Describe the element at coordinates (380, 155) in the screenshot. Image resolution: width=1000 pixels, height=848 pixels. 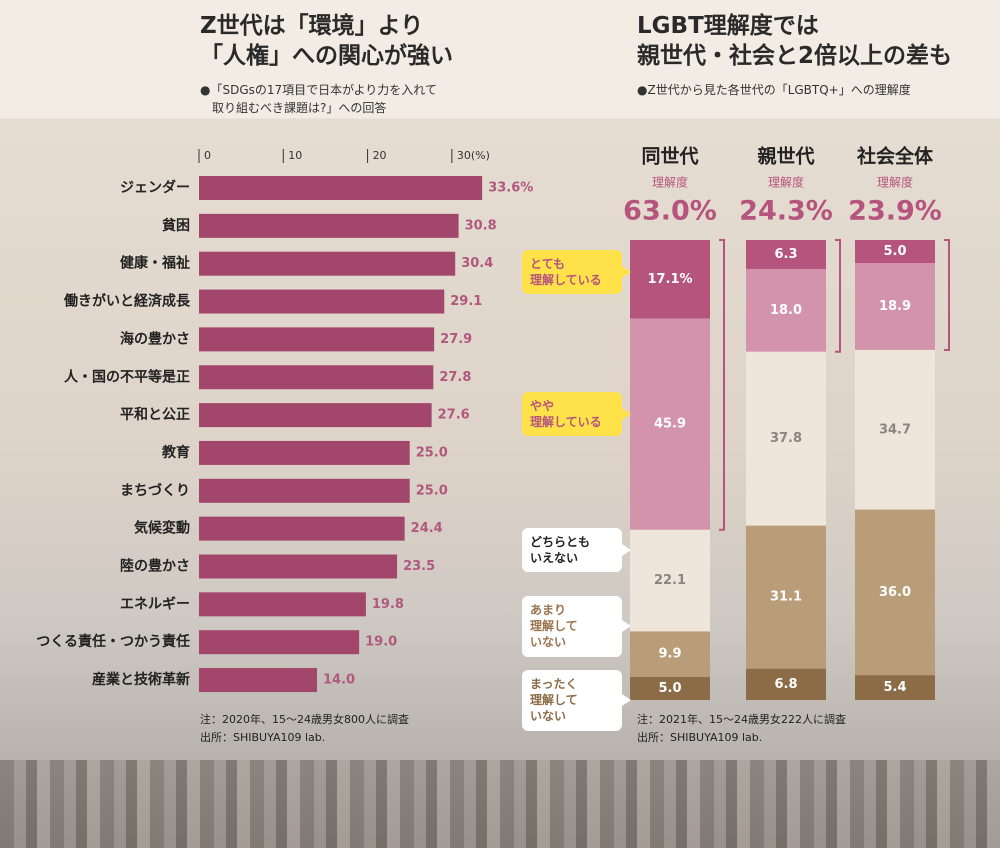
I see `x-tick-label: 20` at that location.